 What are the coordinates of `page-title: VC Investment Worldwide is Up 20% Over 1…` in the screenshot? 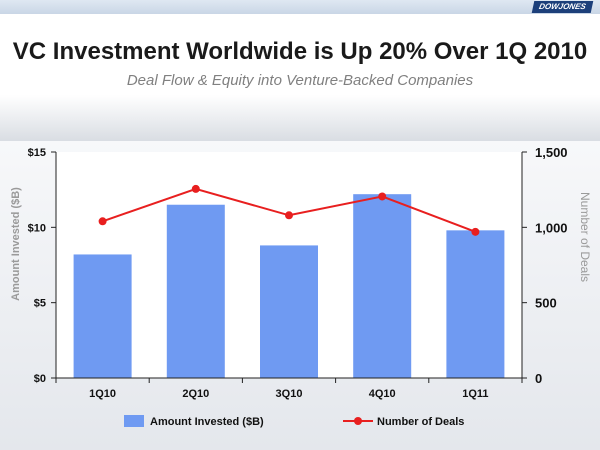 It's located at (300, 51).